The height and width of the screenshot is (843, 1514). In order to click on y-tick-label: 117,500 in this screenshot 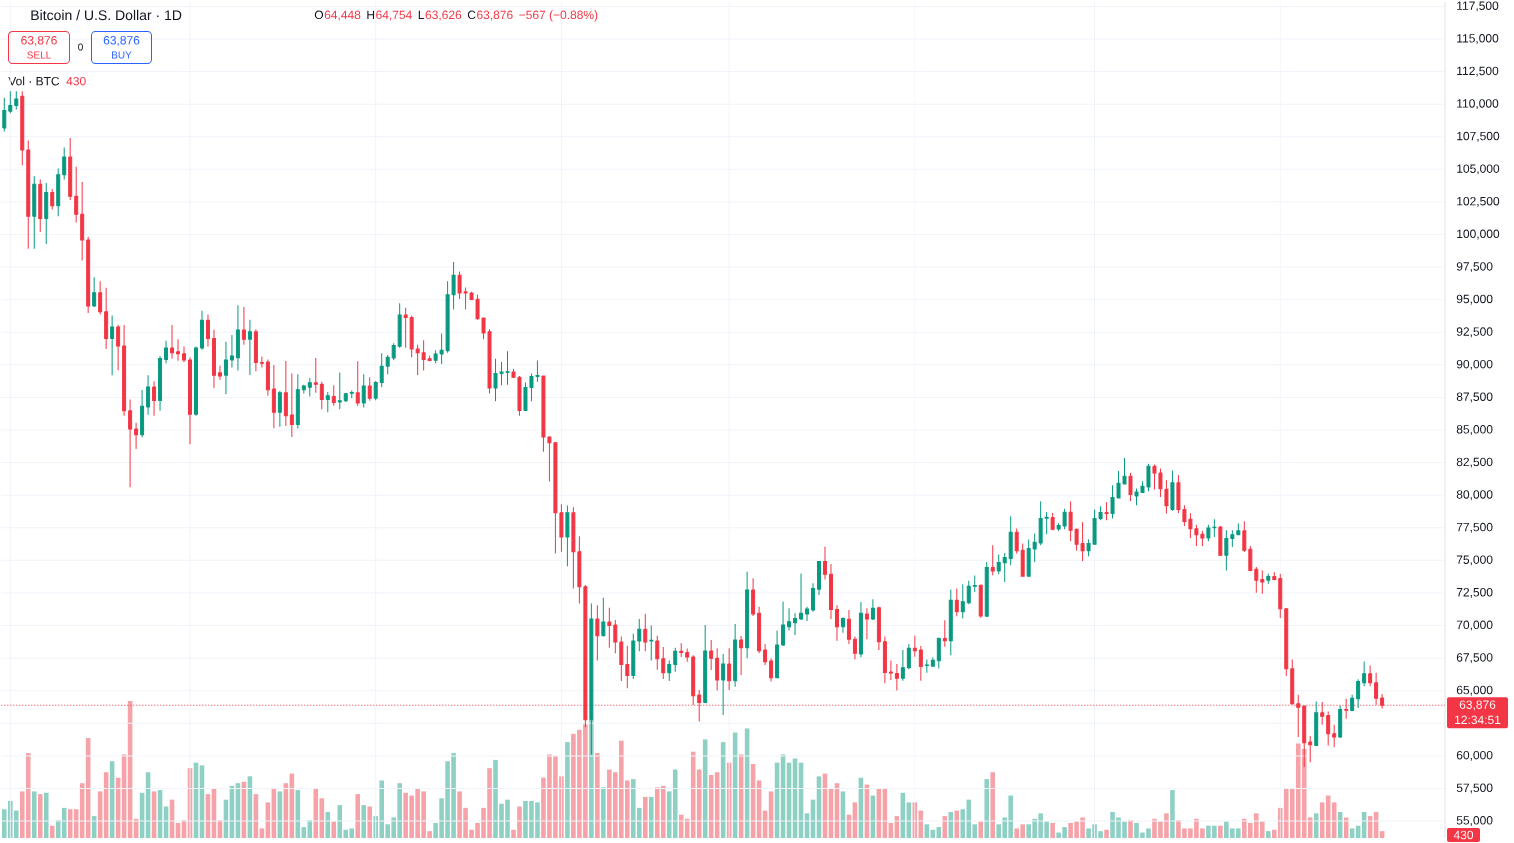, I will do `click(1478, 6)`.